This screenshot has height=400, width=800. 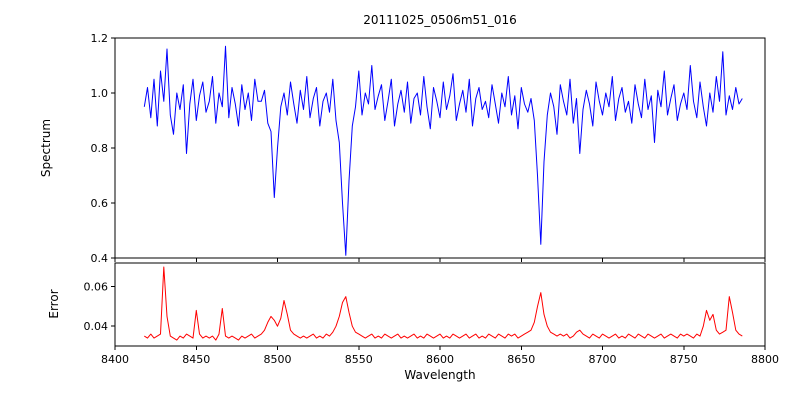 I want to click on x-tick-label: 8500, so click(x=278, y=359).